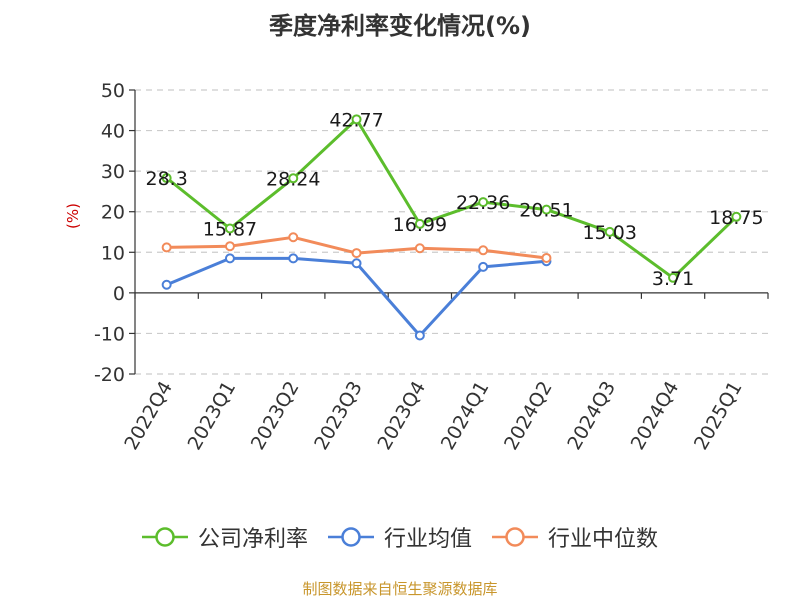  I want to click on data-label: 20.51, so click(546, 211).